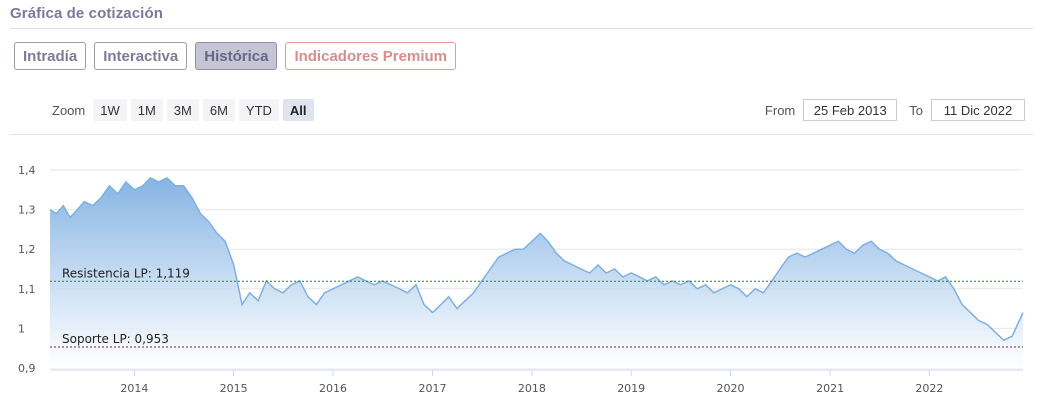 This screenshot has height=408, width=1043. Describe the element at coordinates (258, 110) in the screenshot. I see `zoom-ytd-button: YTD` at that location.